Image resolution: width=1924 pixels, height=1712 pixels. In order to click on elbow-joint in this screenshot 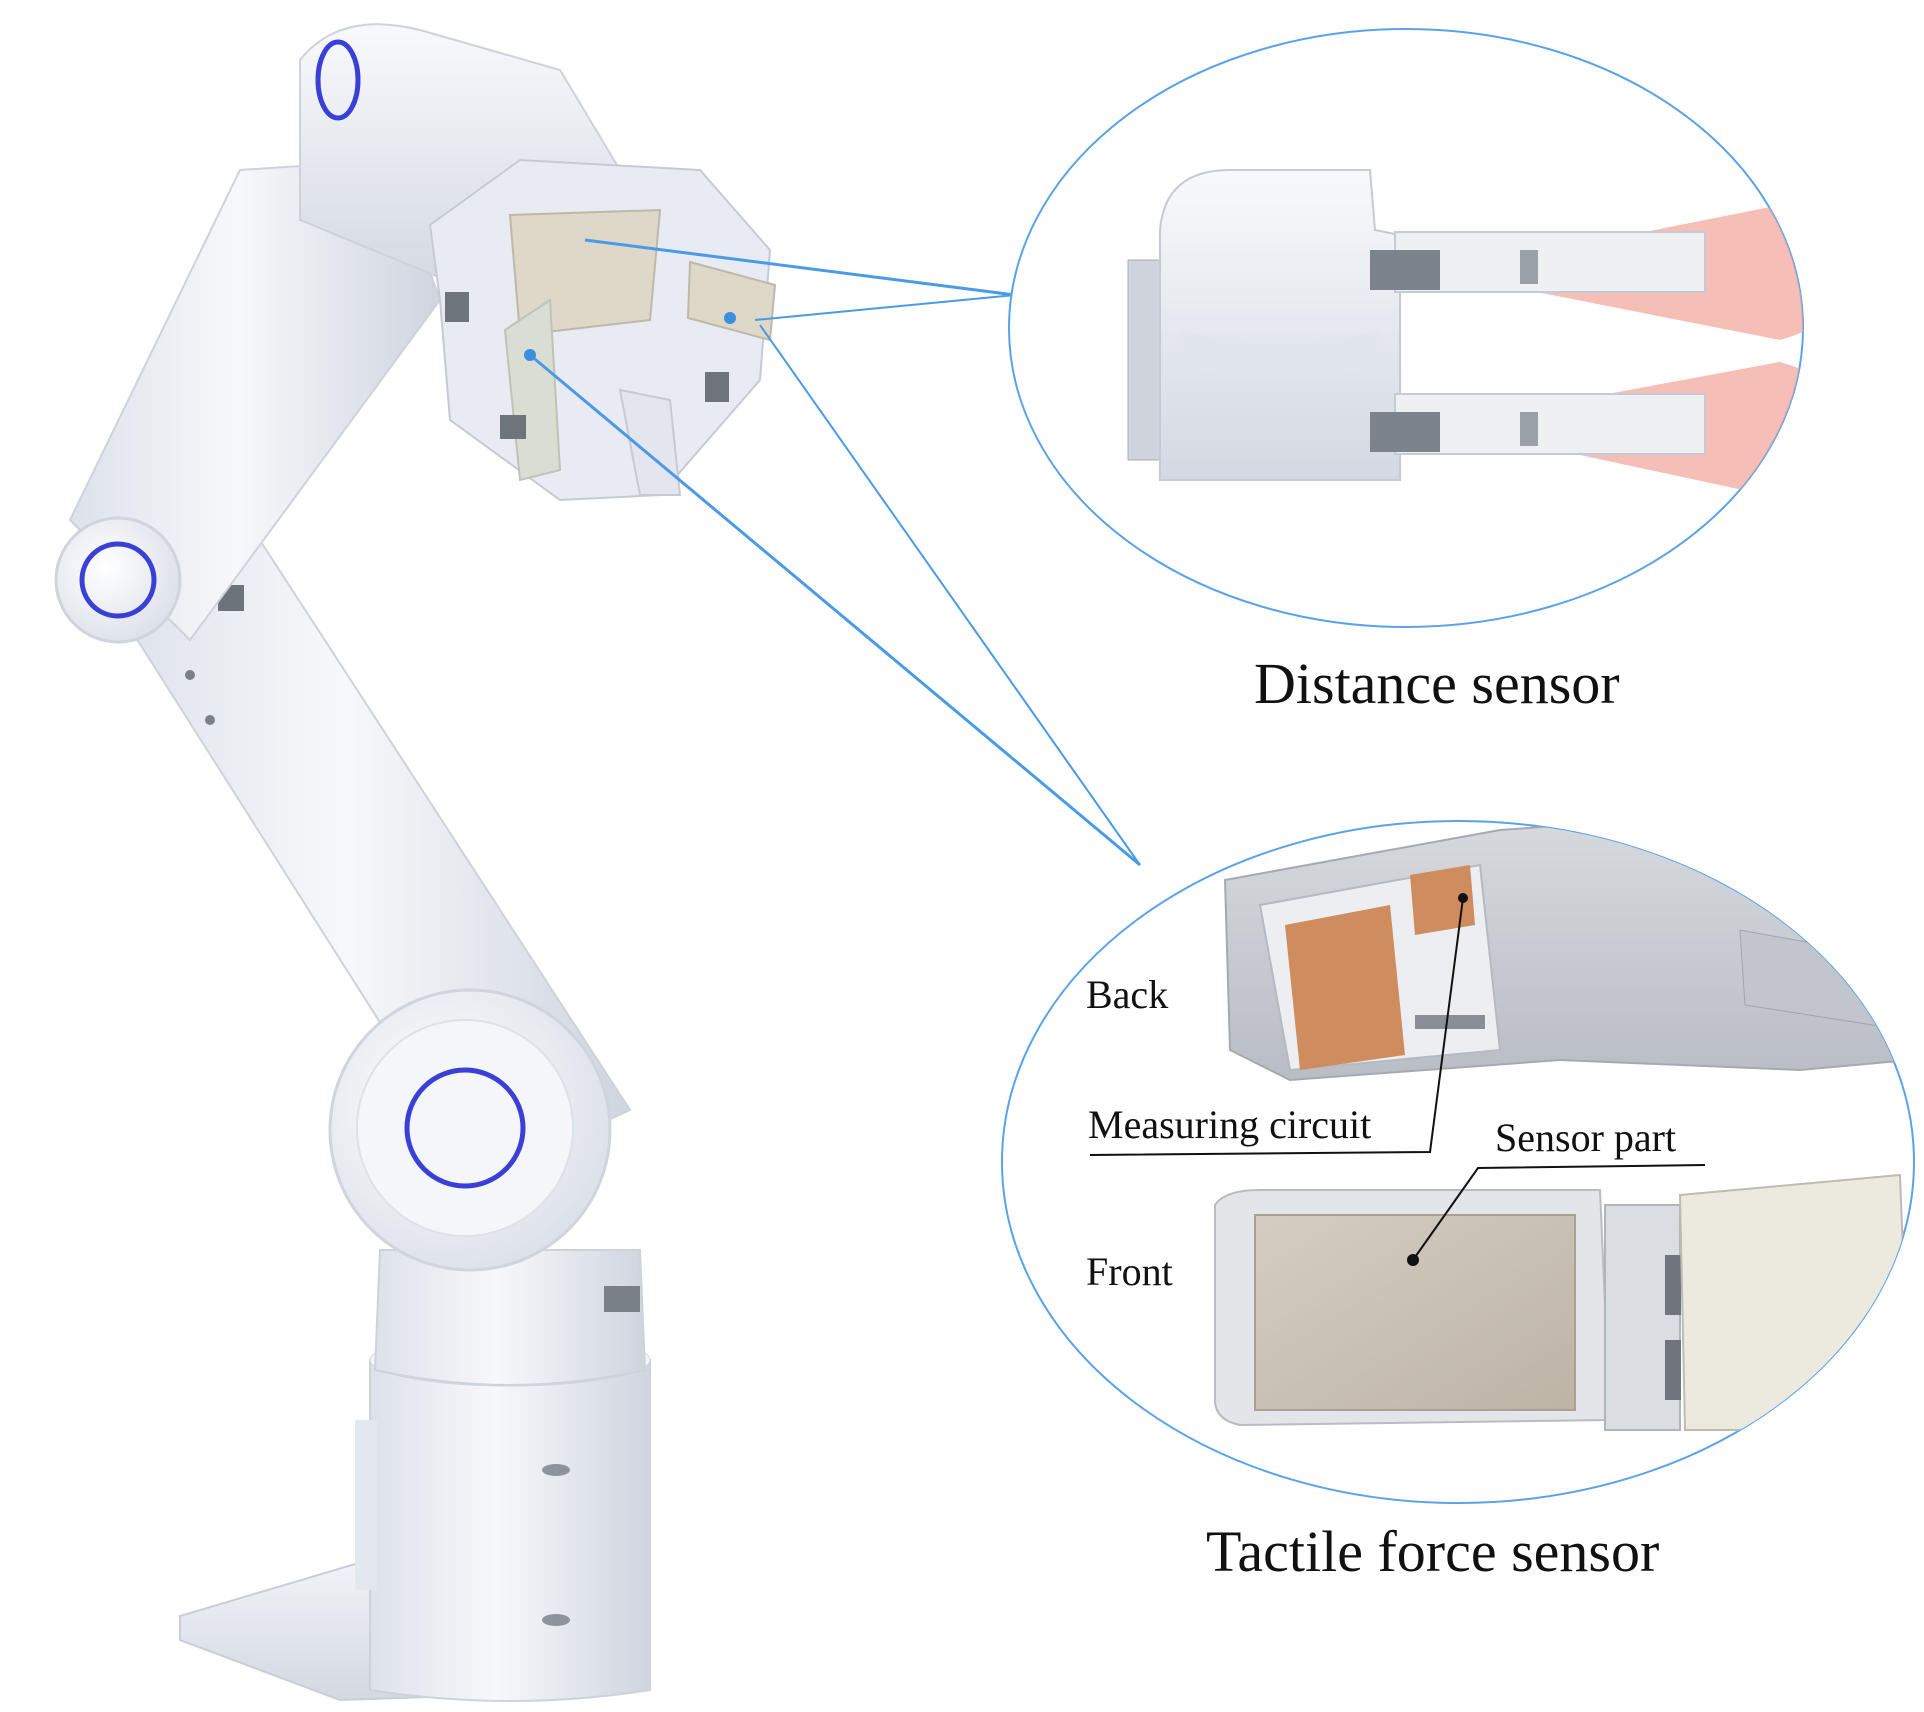, I will do `click(118, 580)`.